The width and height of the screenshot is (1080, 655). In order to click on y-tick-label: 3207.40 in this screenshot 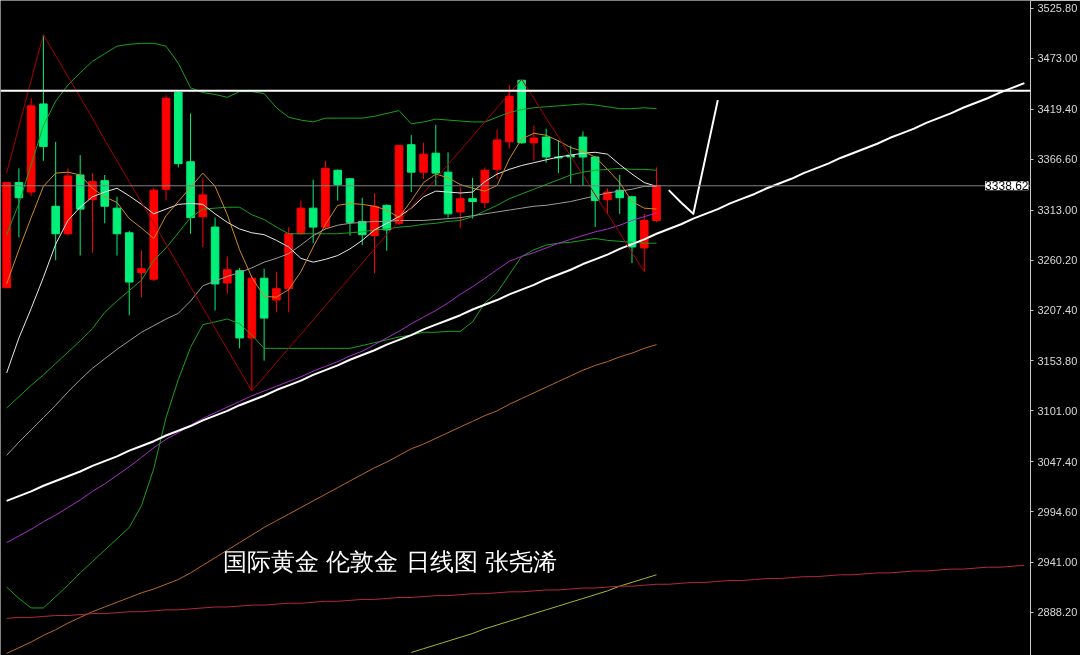, I will do `click(1057, 310)`.